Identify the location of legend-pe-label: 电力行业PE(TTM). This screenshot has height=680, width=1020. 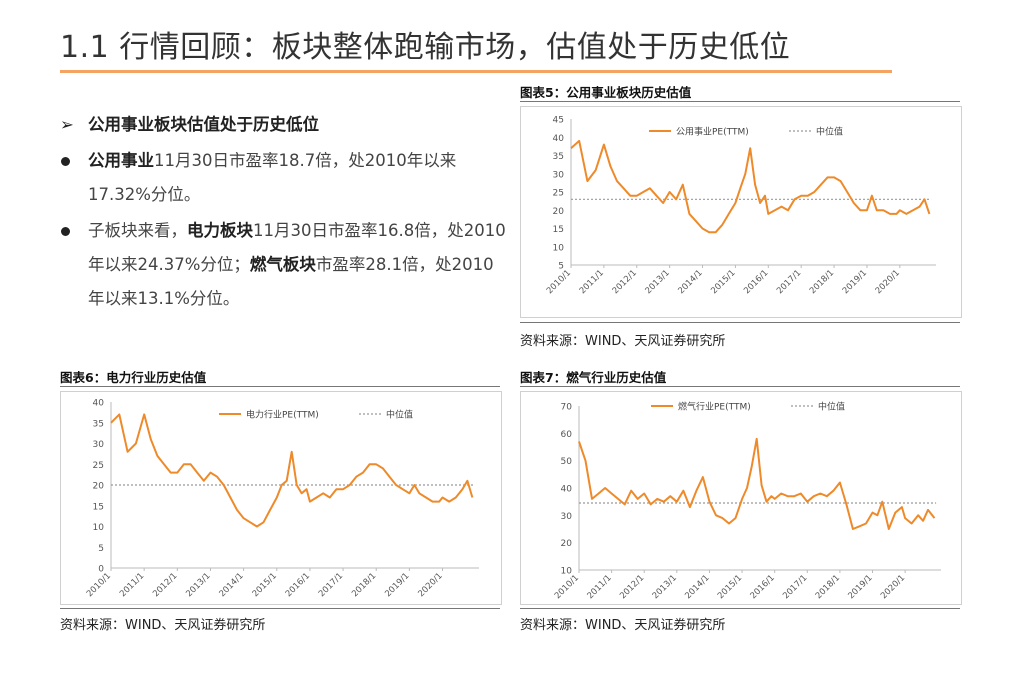
(282, 415).